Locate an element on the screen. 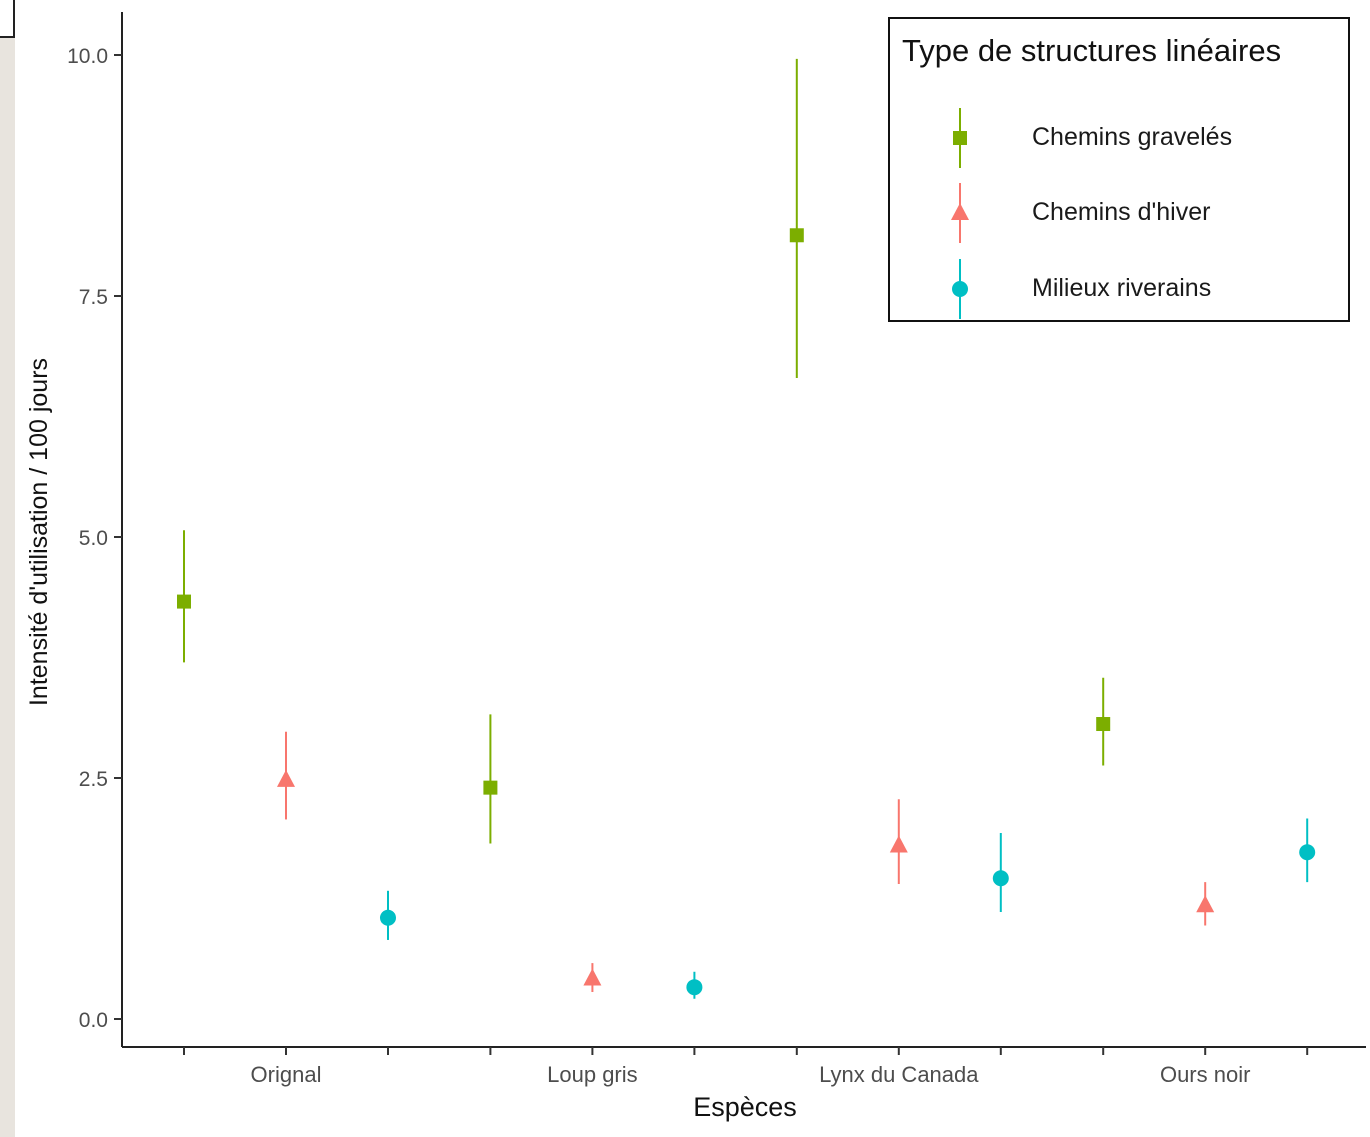  legend-item-chemins-graveles: Chemins gravelés is located at coordinates (1119, 138).